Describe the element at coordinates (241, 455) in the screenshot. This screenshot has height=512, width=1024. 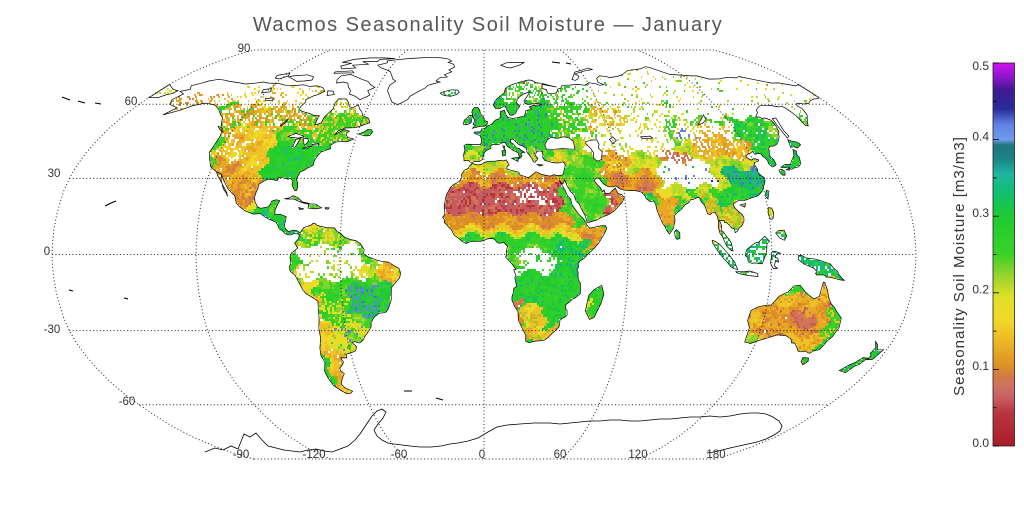
I see `svg-text: -90` at that location.